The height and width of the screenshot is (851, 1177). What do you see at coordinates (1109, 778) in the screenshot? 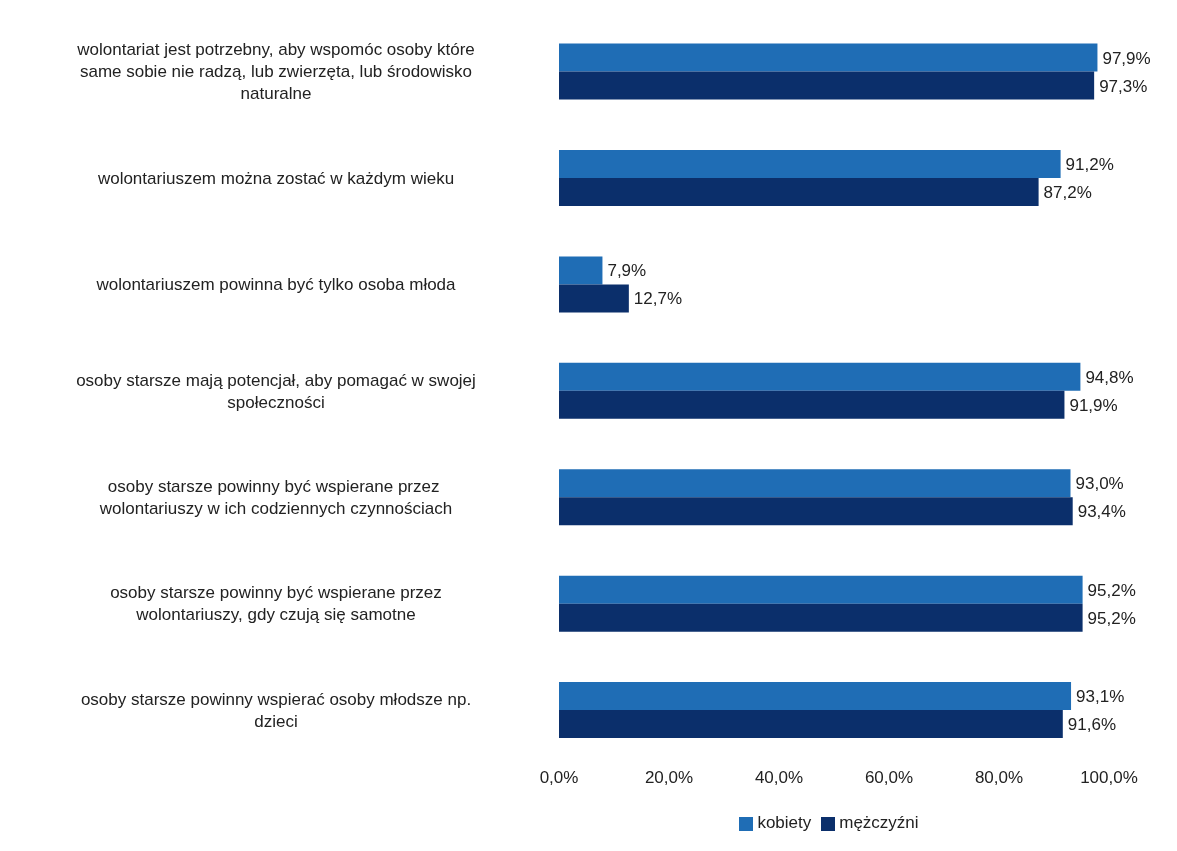
I see `x-tick-label: 100,0%` at bounding box center [1109, 778].